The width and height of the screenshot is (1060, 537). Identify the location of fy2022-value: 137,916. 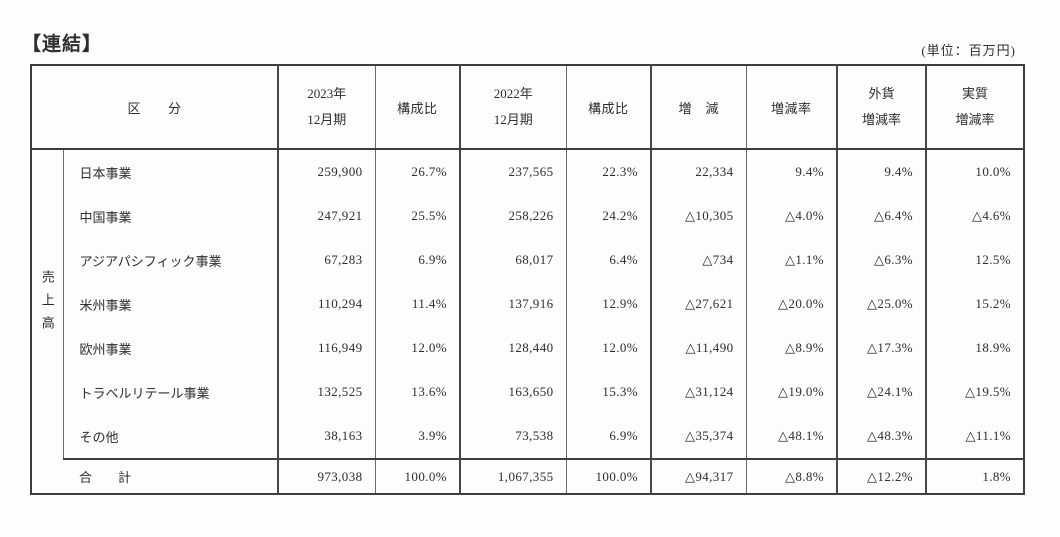
(513, 304).